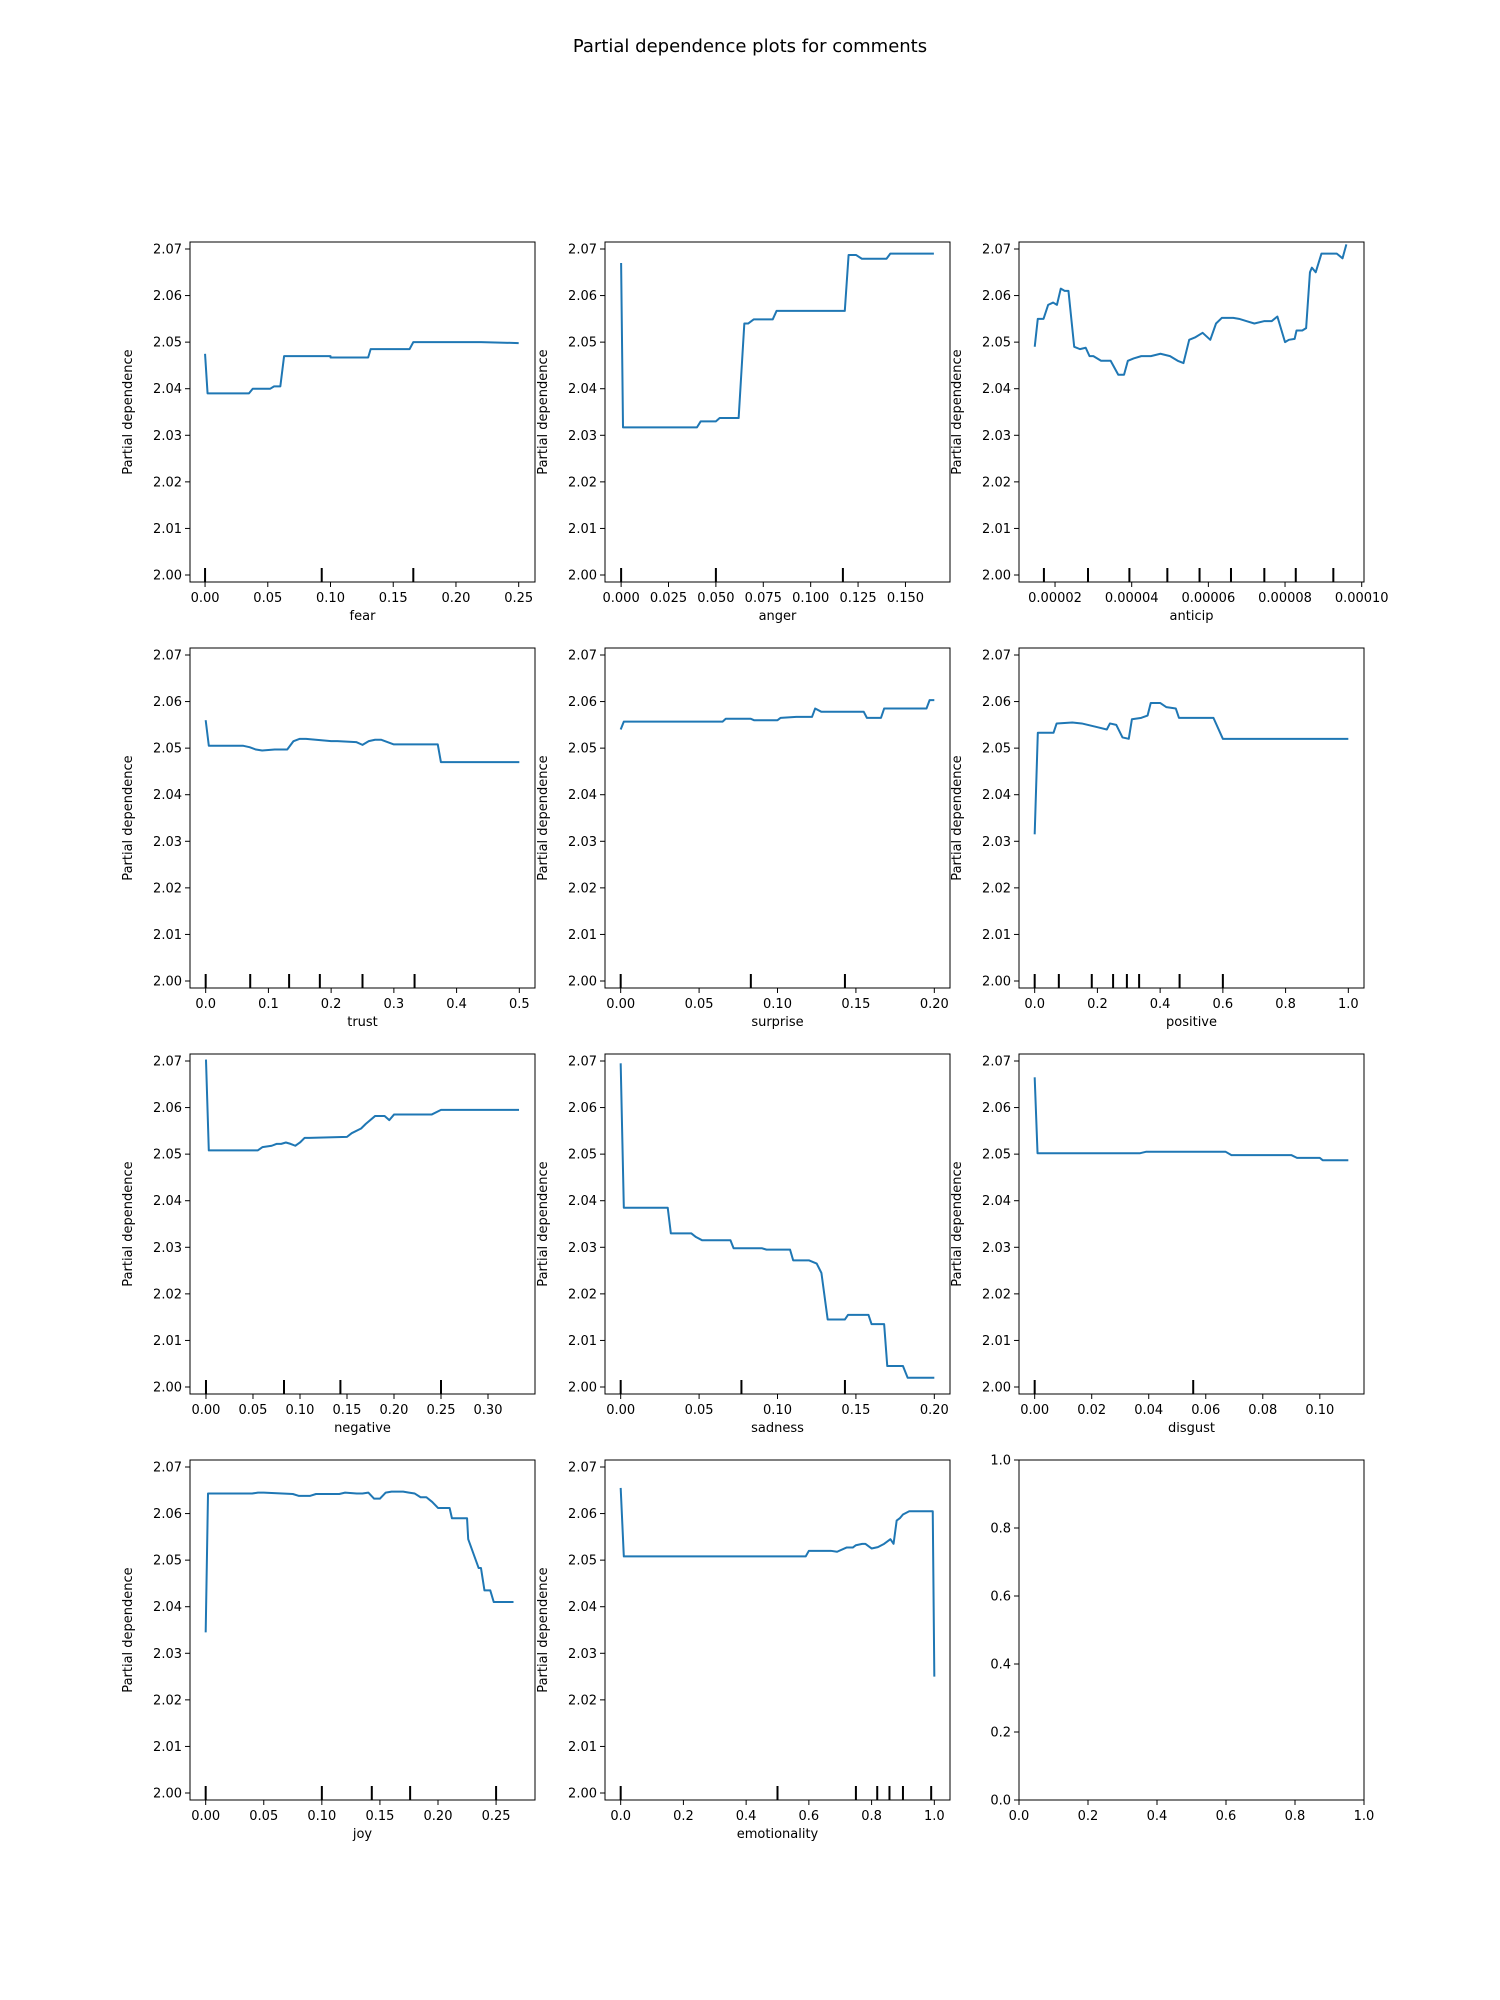 This screenshot has width=1500, height=2000. I want to click on x-axis-label: emotionality, so click(778, 1834).